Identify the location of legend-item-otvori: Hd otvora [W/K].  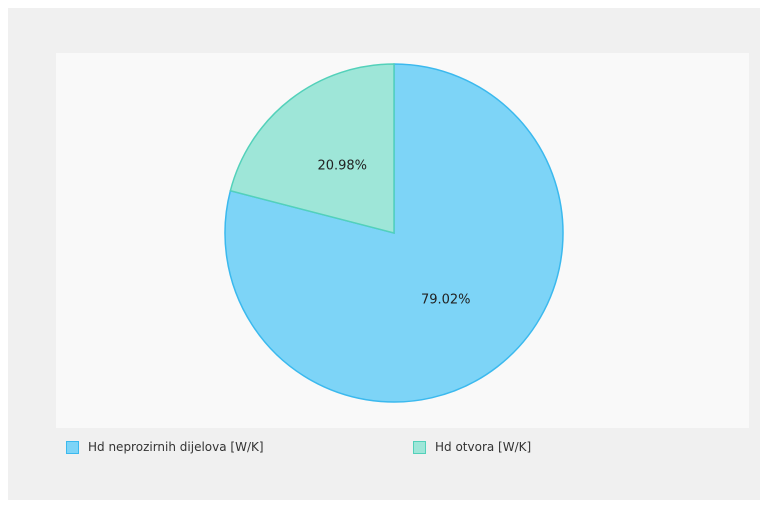
(472, 447).